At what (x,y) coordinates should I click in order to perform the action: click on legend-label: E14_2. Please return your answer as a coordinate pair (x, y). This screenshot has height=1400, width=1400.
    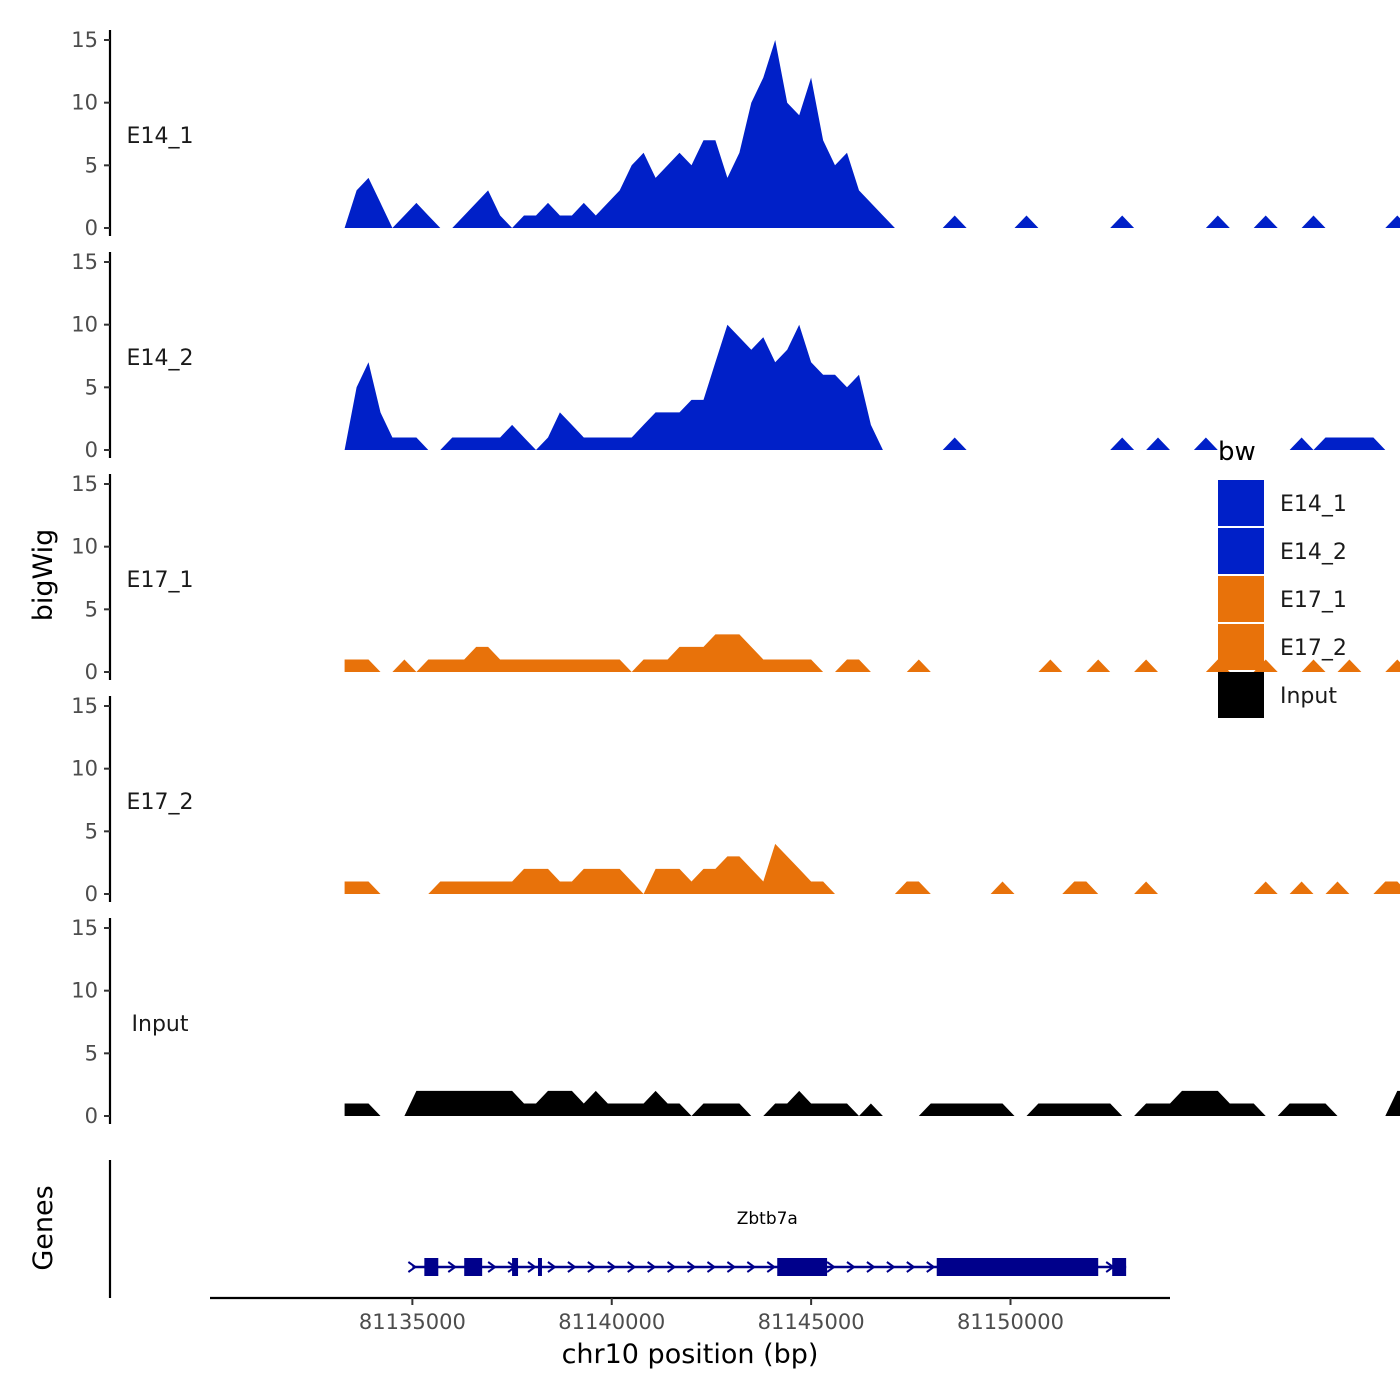
    Looking at the image, I should click on (1313, 552).